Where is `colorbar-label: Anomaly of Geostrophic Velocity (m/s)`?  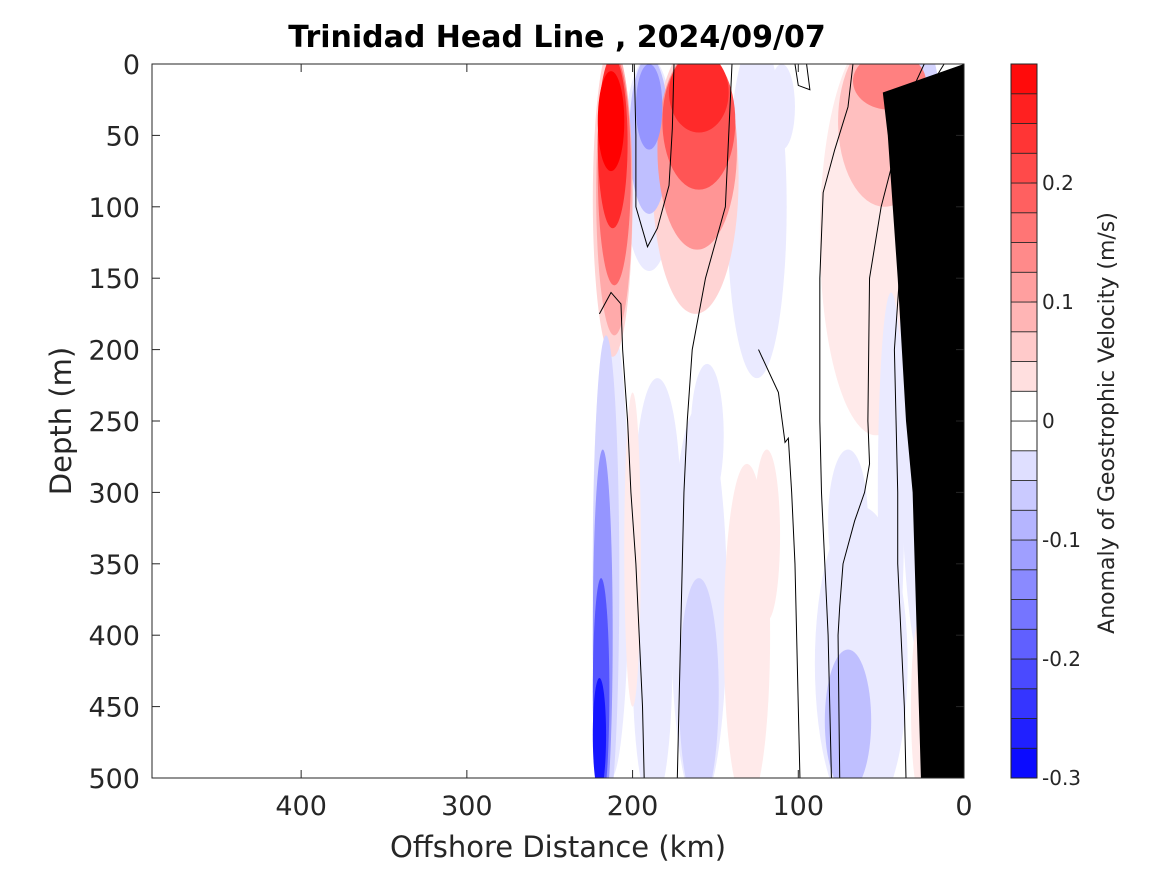 colorbar-label: Anomaly of Geostrophic Velocity (m/s) is located at coordinates (1107, 423).